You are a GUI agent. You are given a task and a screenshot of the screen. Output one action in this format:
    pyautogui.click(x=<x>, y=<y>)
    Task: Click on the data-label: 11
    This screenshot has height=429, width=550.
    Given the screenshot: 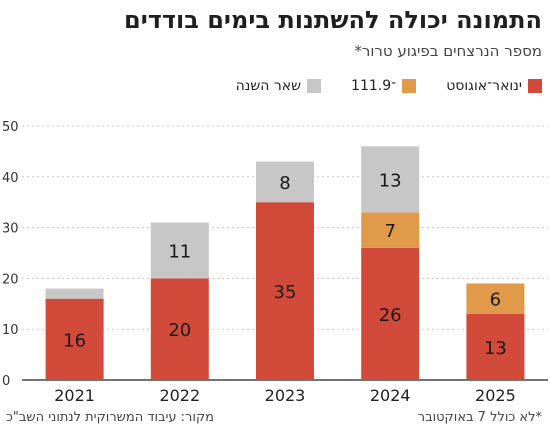 What is the action you would take?
    pyautogui.click(x=179, y=251)
    